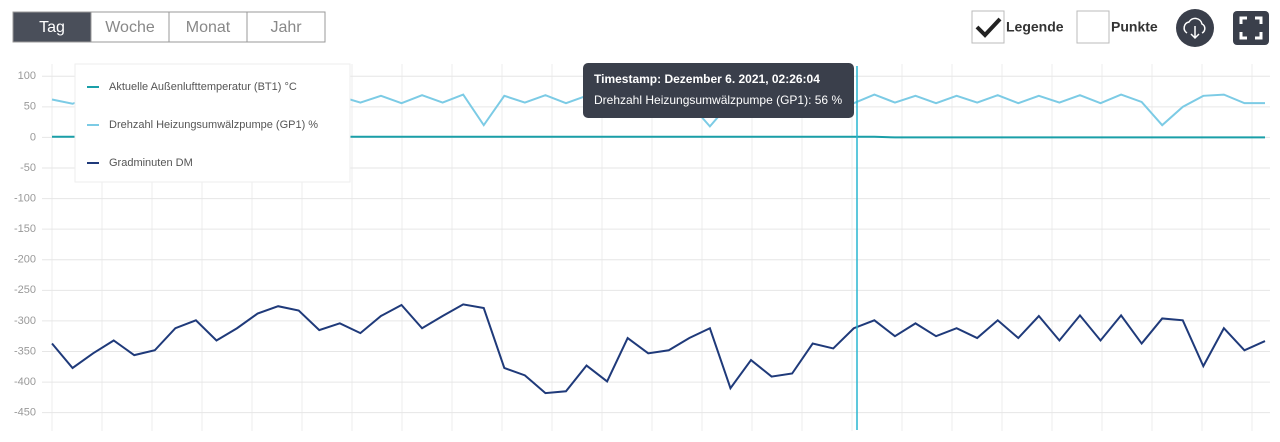 This screenshot has height=442, width=1280. I want to click on download-glyph, so click(1194, 28).